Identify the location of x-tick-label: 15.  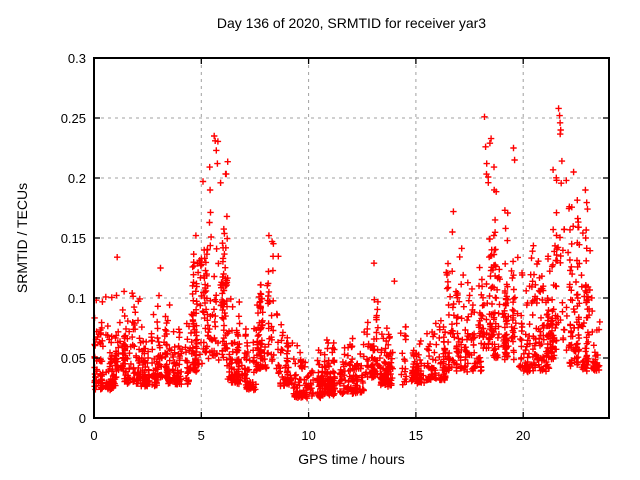
(416, 435).